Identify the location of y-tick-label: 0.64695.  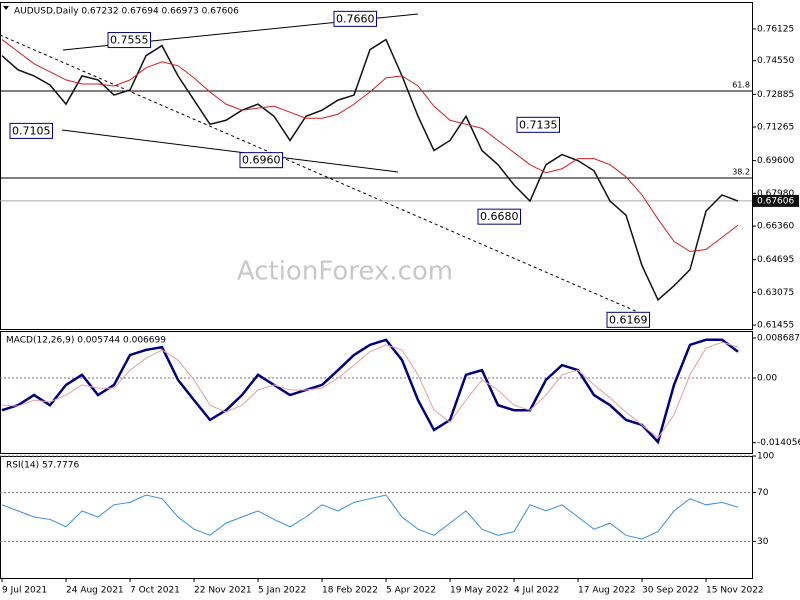
(775, 260).